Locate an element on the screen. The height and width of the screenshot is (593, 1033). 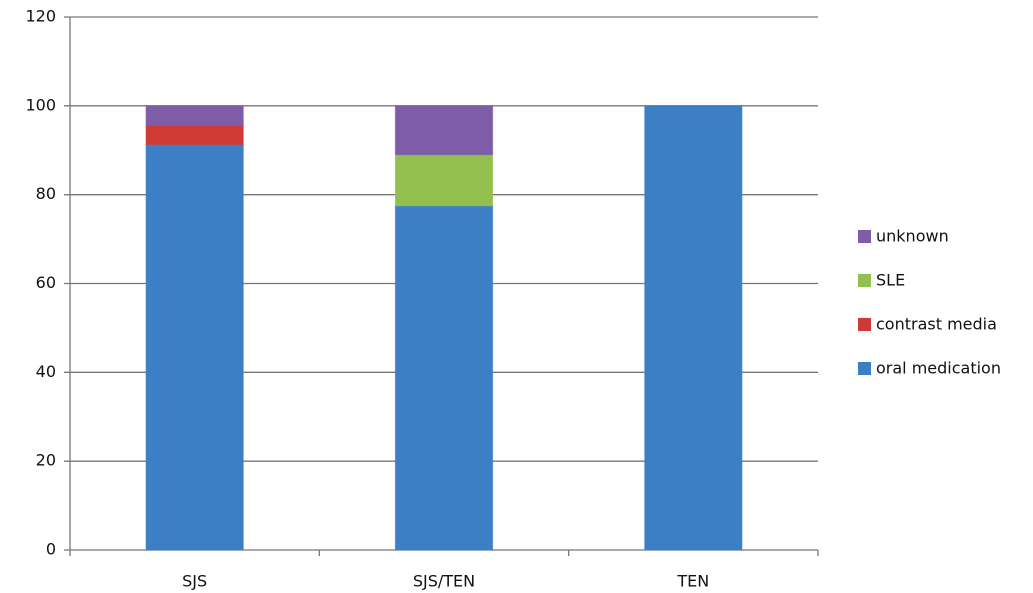
y-tick-label: 100 is located at coordinates (40, 104).